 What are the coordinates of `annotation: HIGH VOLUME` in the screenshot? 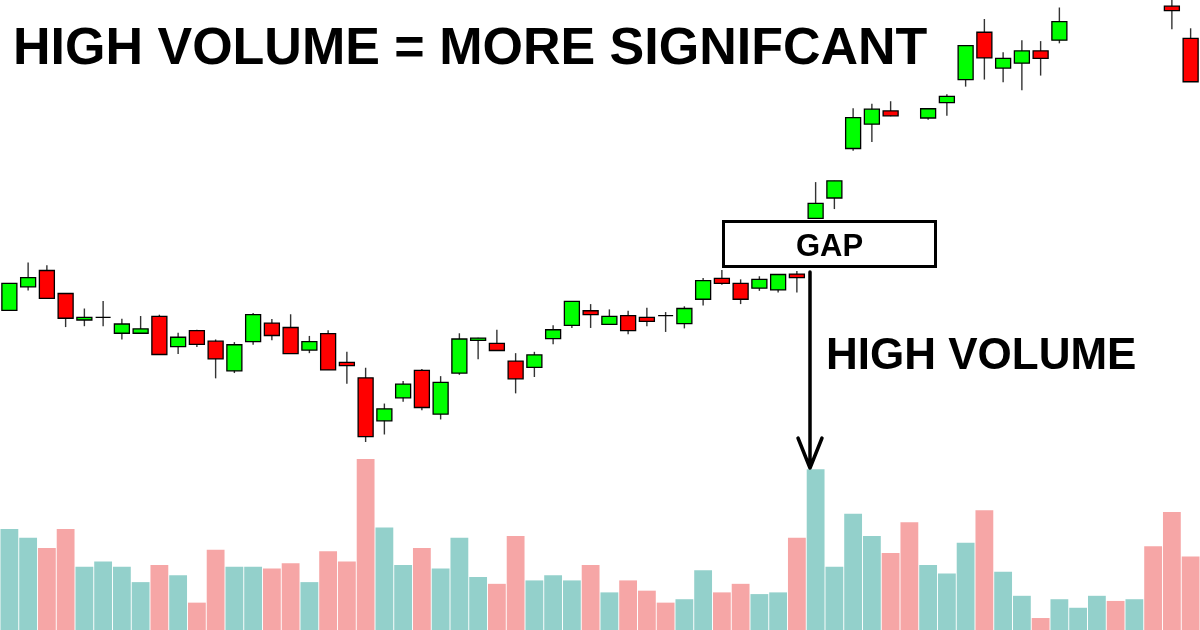 It's located at (981, 353).